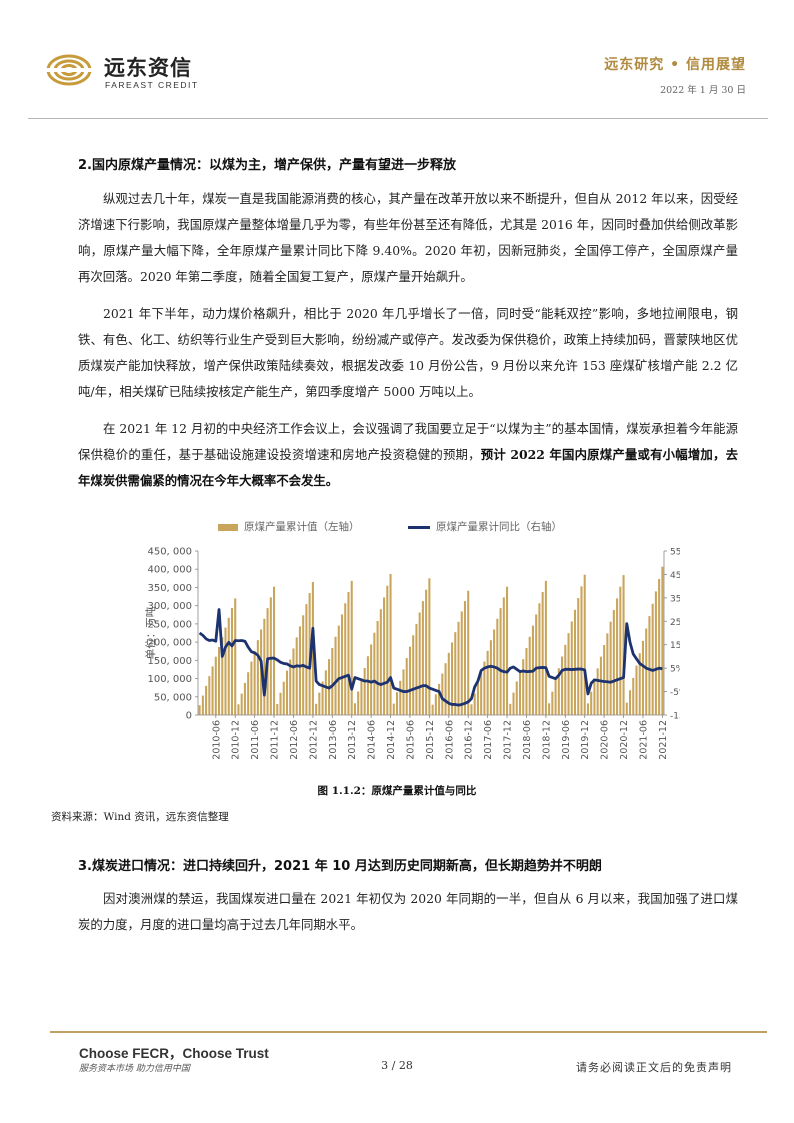  Describe the element at coordinates (236, 740) in the screenshot. I see `x-tick-label: 2010-12` at that location.